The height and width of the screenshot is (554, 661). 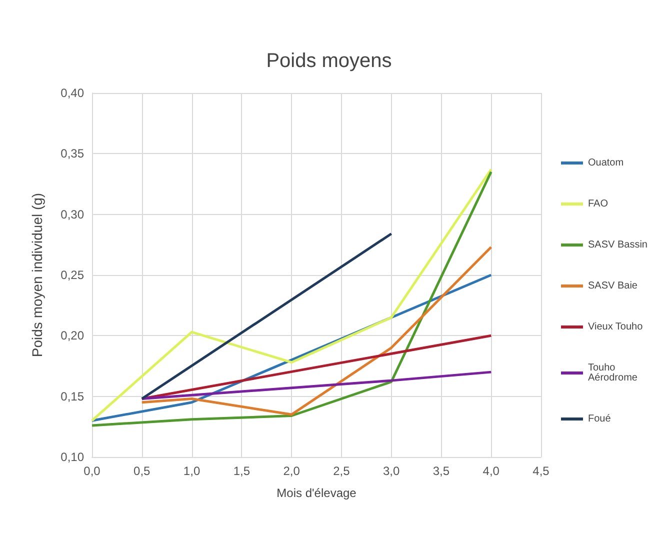 What do you see at coordinates (316, 493) in the screenshot?
I see `x-axis-title: Mois d'élevage` at bounding box center [316, 493].